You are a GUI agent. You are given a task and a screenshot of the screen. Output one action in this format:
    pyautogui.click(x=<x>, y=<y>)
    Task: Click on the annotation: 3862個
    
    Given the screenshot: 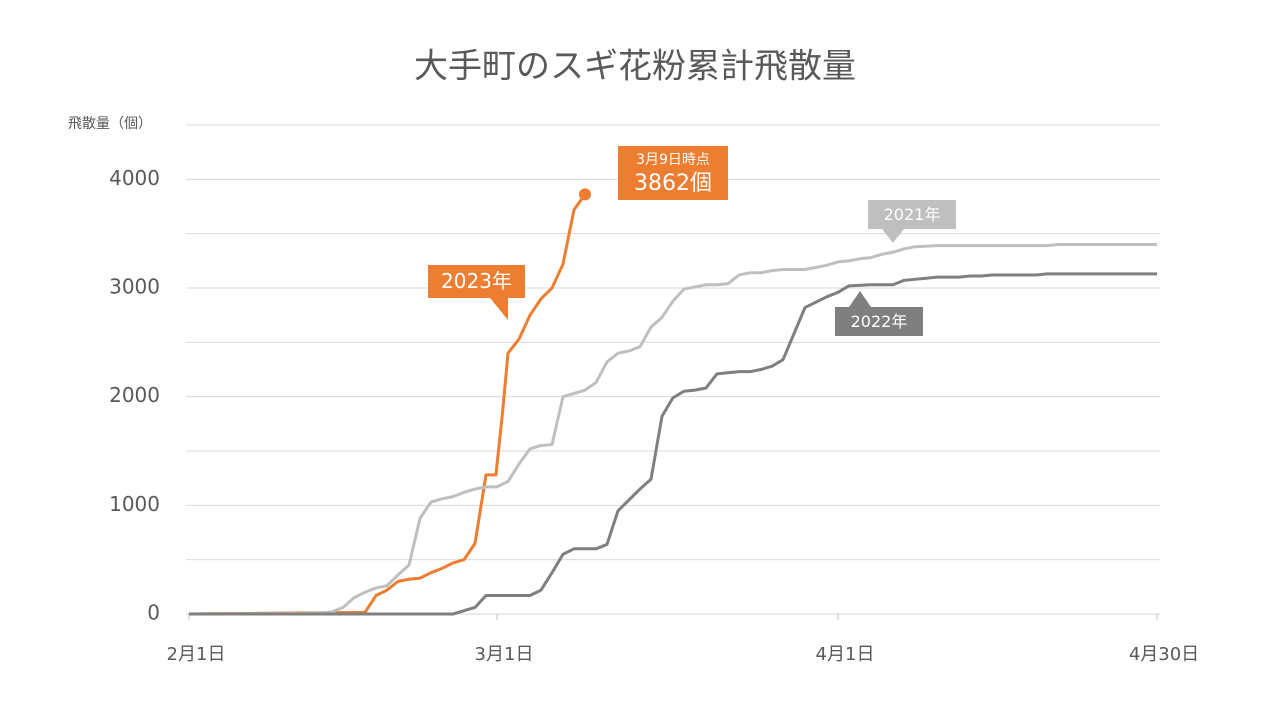 What is the action you would take?
    pyautogui.click(x=673, y=183)
    